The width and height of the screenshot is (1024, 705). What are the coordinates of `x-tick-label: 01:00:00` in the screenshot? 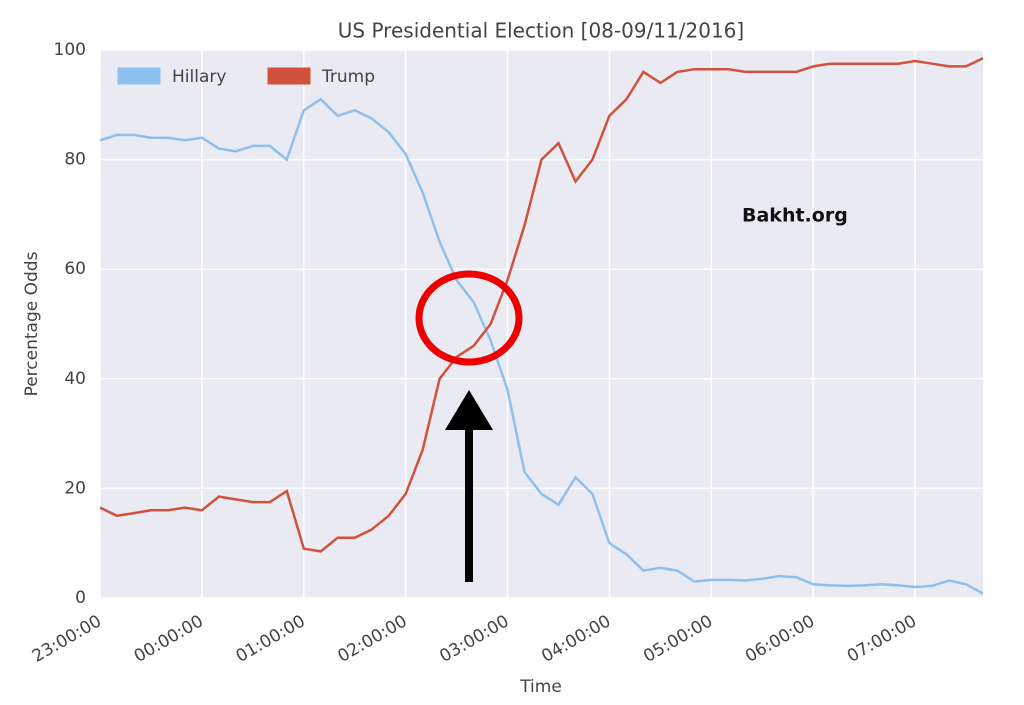 It's located at (271, 639).